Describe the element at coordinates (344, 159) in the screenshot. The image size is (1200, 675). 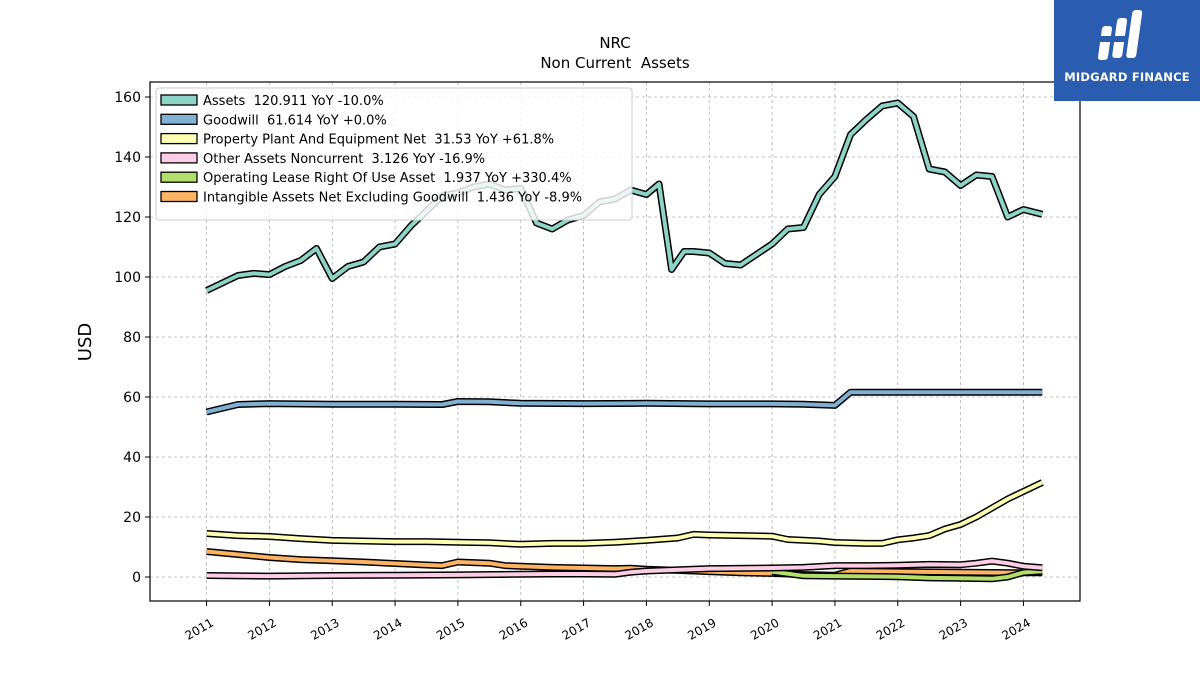
I see `legend-label: Other Assets Noncurrent 3.126 YoY -16.9%` at that location.